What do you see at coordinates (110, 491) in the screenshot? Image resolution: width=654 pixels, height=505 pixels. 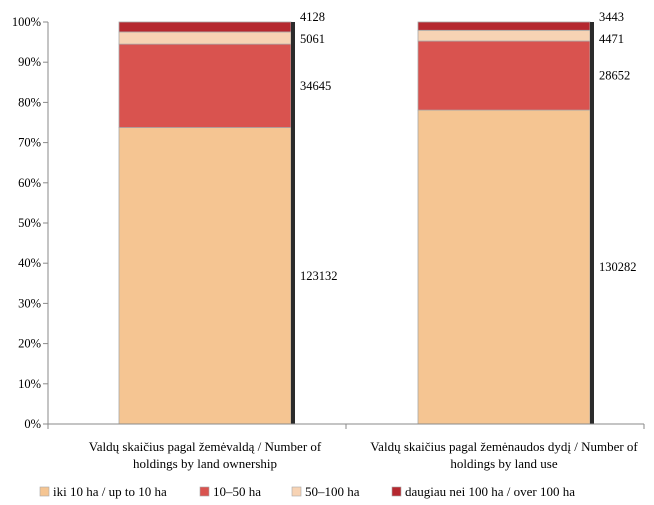 I see `legend-label: iki 10 ha / up to 10 ha` at bounding box center [110, 491].